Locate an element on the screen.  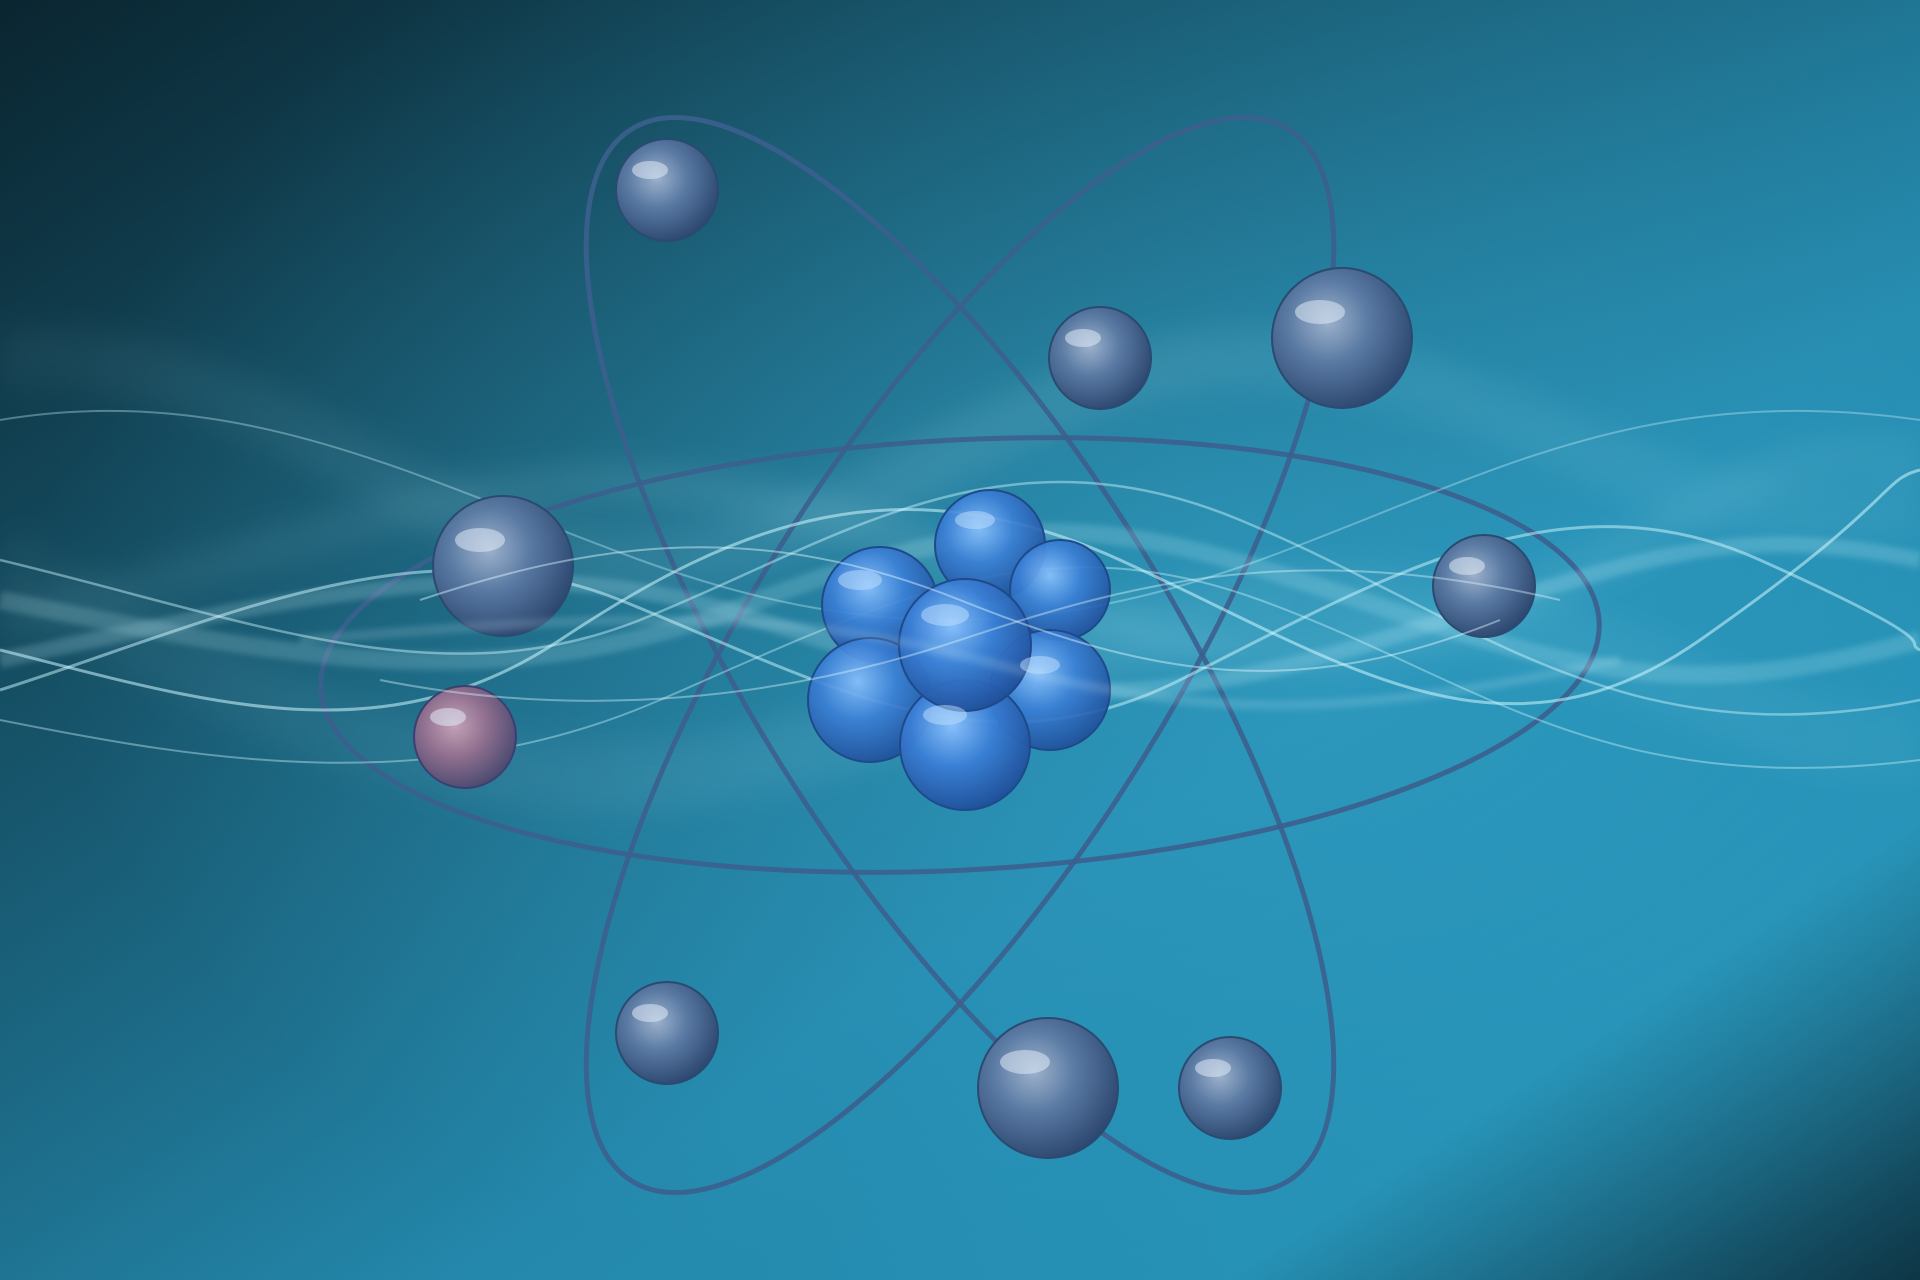
electron-right is located at coordinates (1484, 586).